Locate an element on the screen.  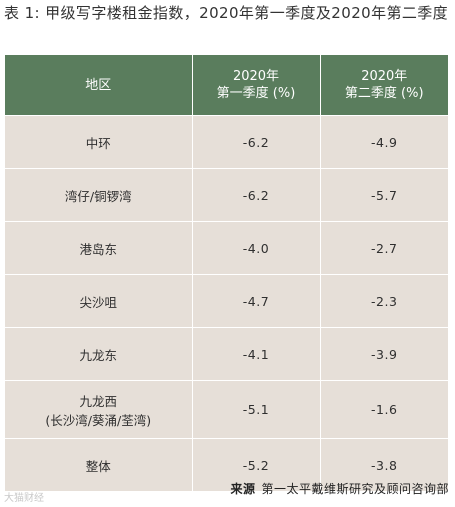
cell-region: 港岛东 is located at coordinates (99, 248).